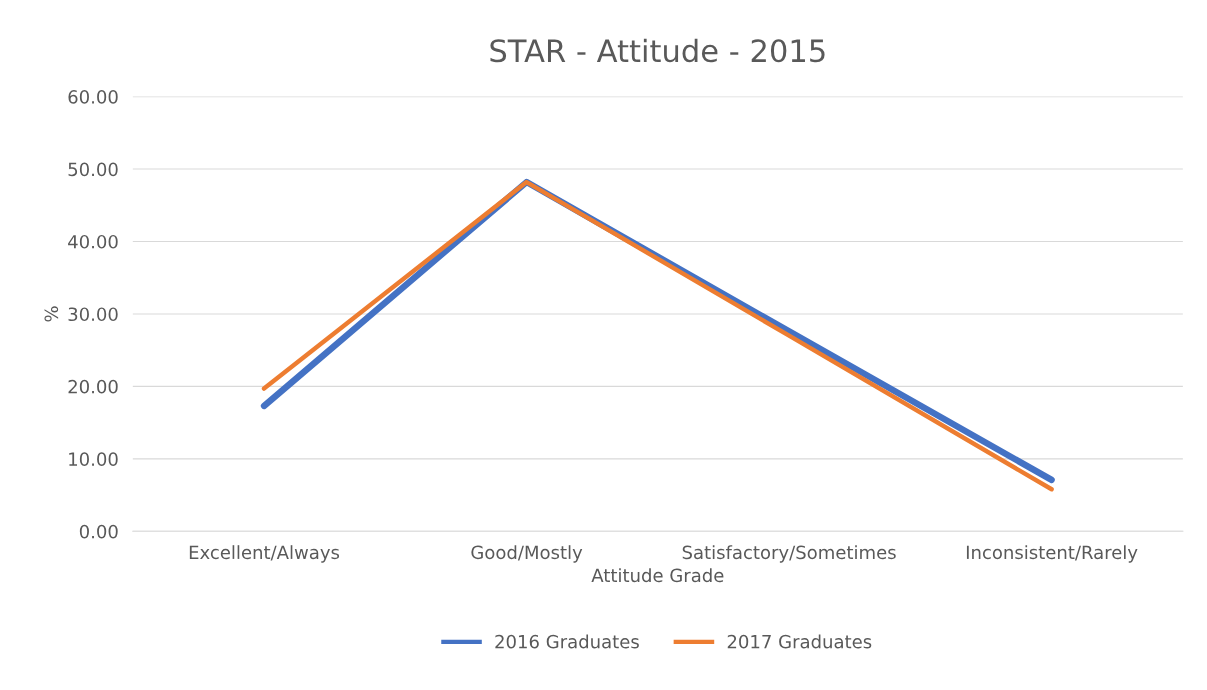 The height and width of the screenshot is (690, 1207). I want to click on x-tick-label: Inconsistent/Rarely, so click(1052, 554).